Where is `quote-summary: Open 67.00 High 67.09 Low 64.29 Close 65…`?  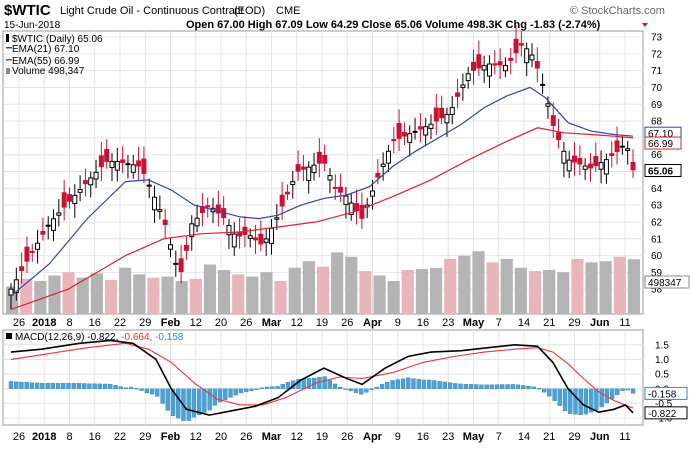 quote-summary: Open 67.00 High 67.09 Low 64.29 Close 65… is located at coordinates (393, 25).